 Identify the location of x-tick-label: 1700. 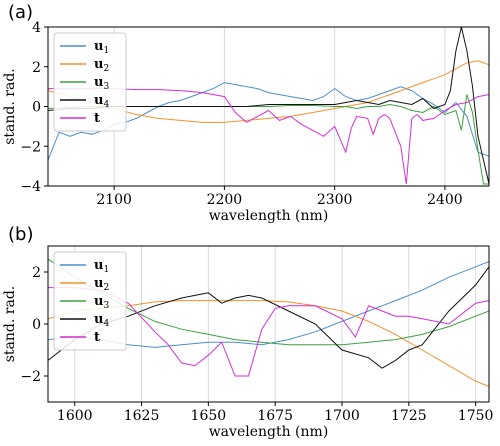
(342, 416).